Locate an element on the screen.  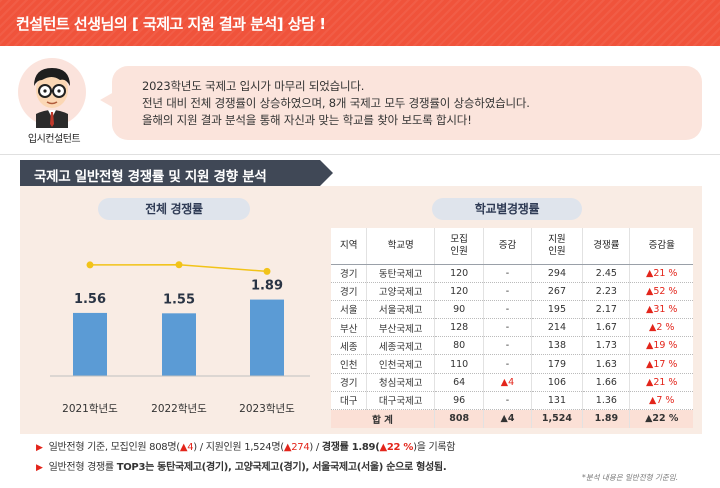
table-row: 서울 서울국제고 90-195 2.17 ▲31 % is located at coordinates (512, 310).